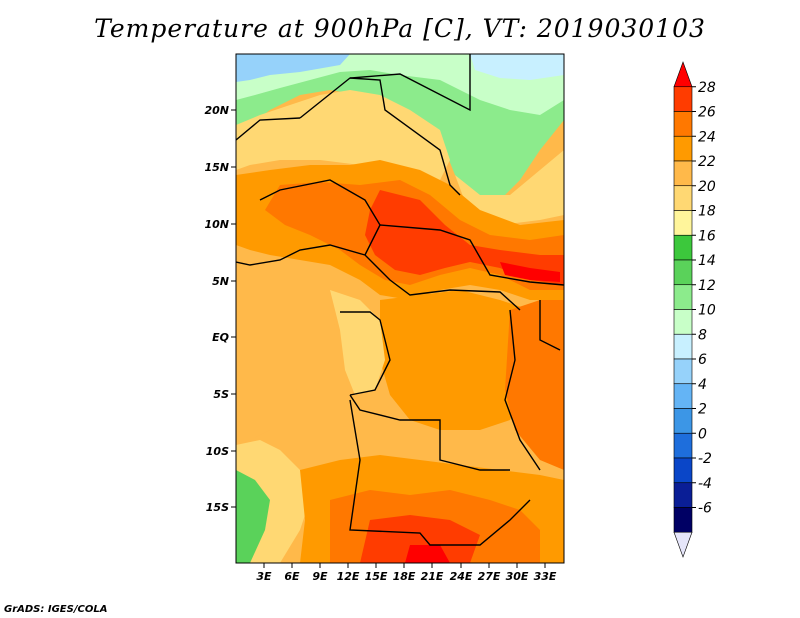 The height and width of the screenshot is (618, 800). Describe the element at coordinates (702, 410) in the screenshot. I see `colorbar-label: 2` at that location.